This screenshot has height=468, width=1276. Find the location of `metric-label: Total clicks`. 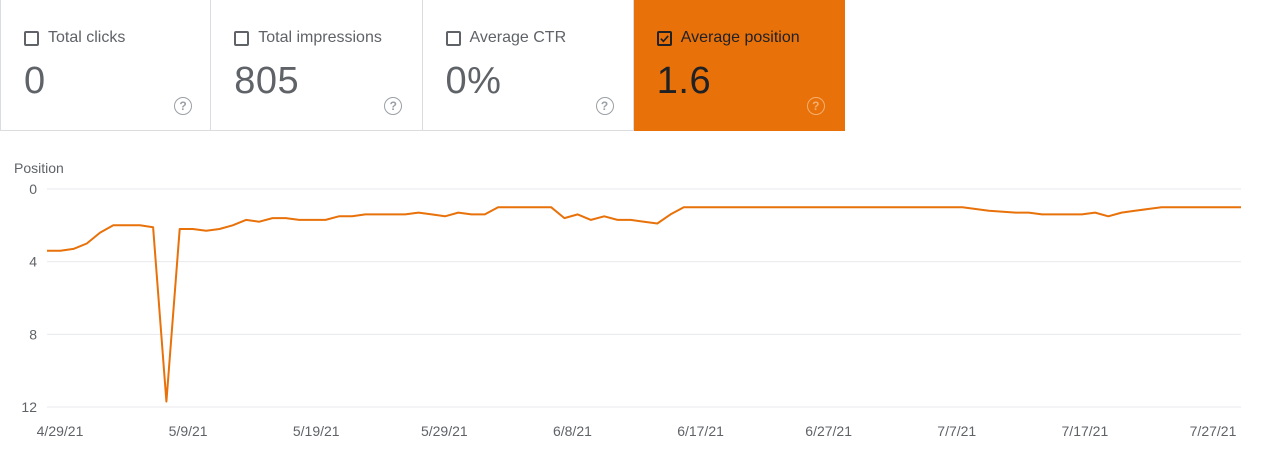

metric-label: Total clicks is located at coordinates (87, 37).